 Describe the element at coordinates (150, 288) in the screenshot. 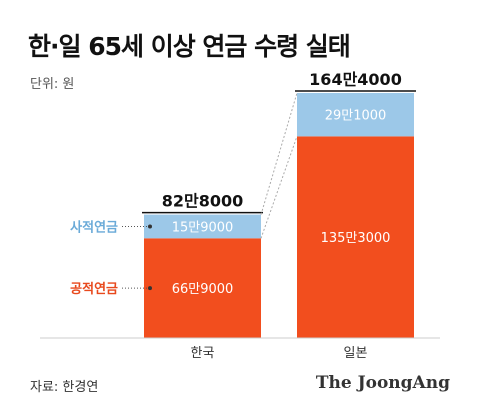

I see `legend-dot-public` at that location.